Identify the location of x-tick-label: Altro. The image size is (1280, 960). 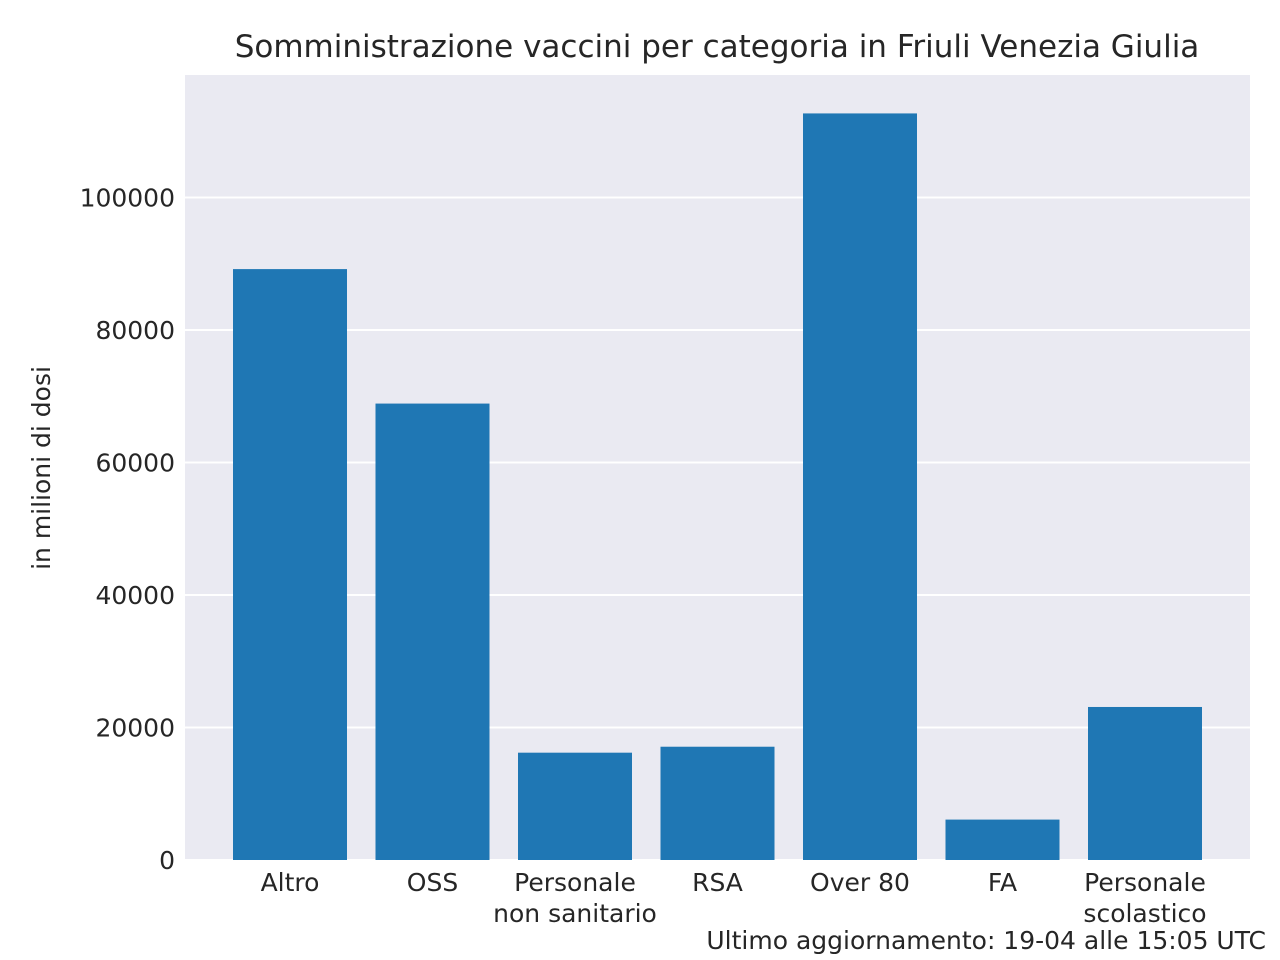
(290, 882).